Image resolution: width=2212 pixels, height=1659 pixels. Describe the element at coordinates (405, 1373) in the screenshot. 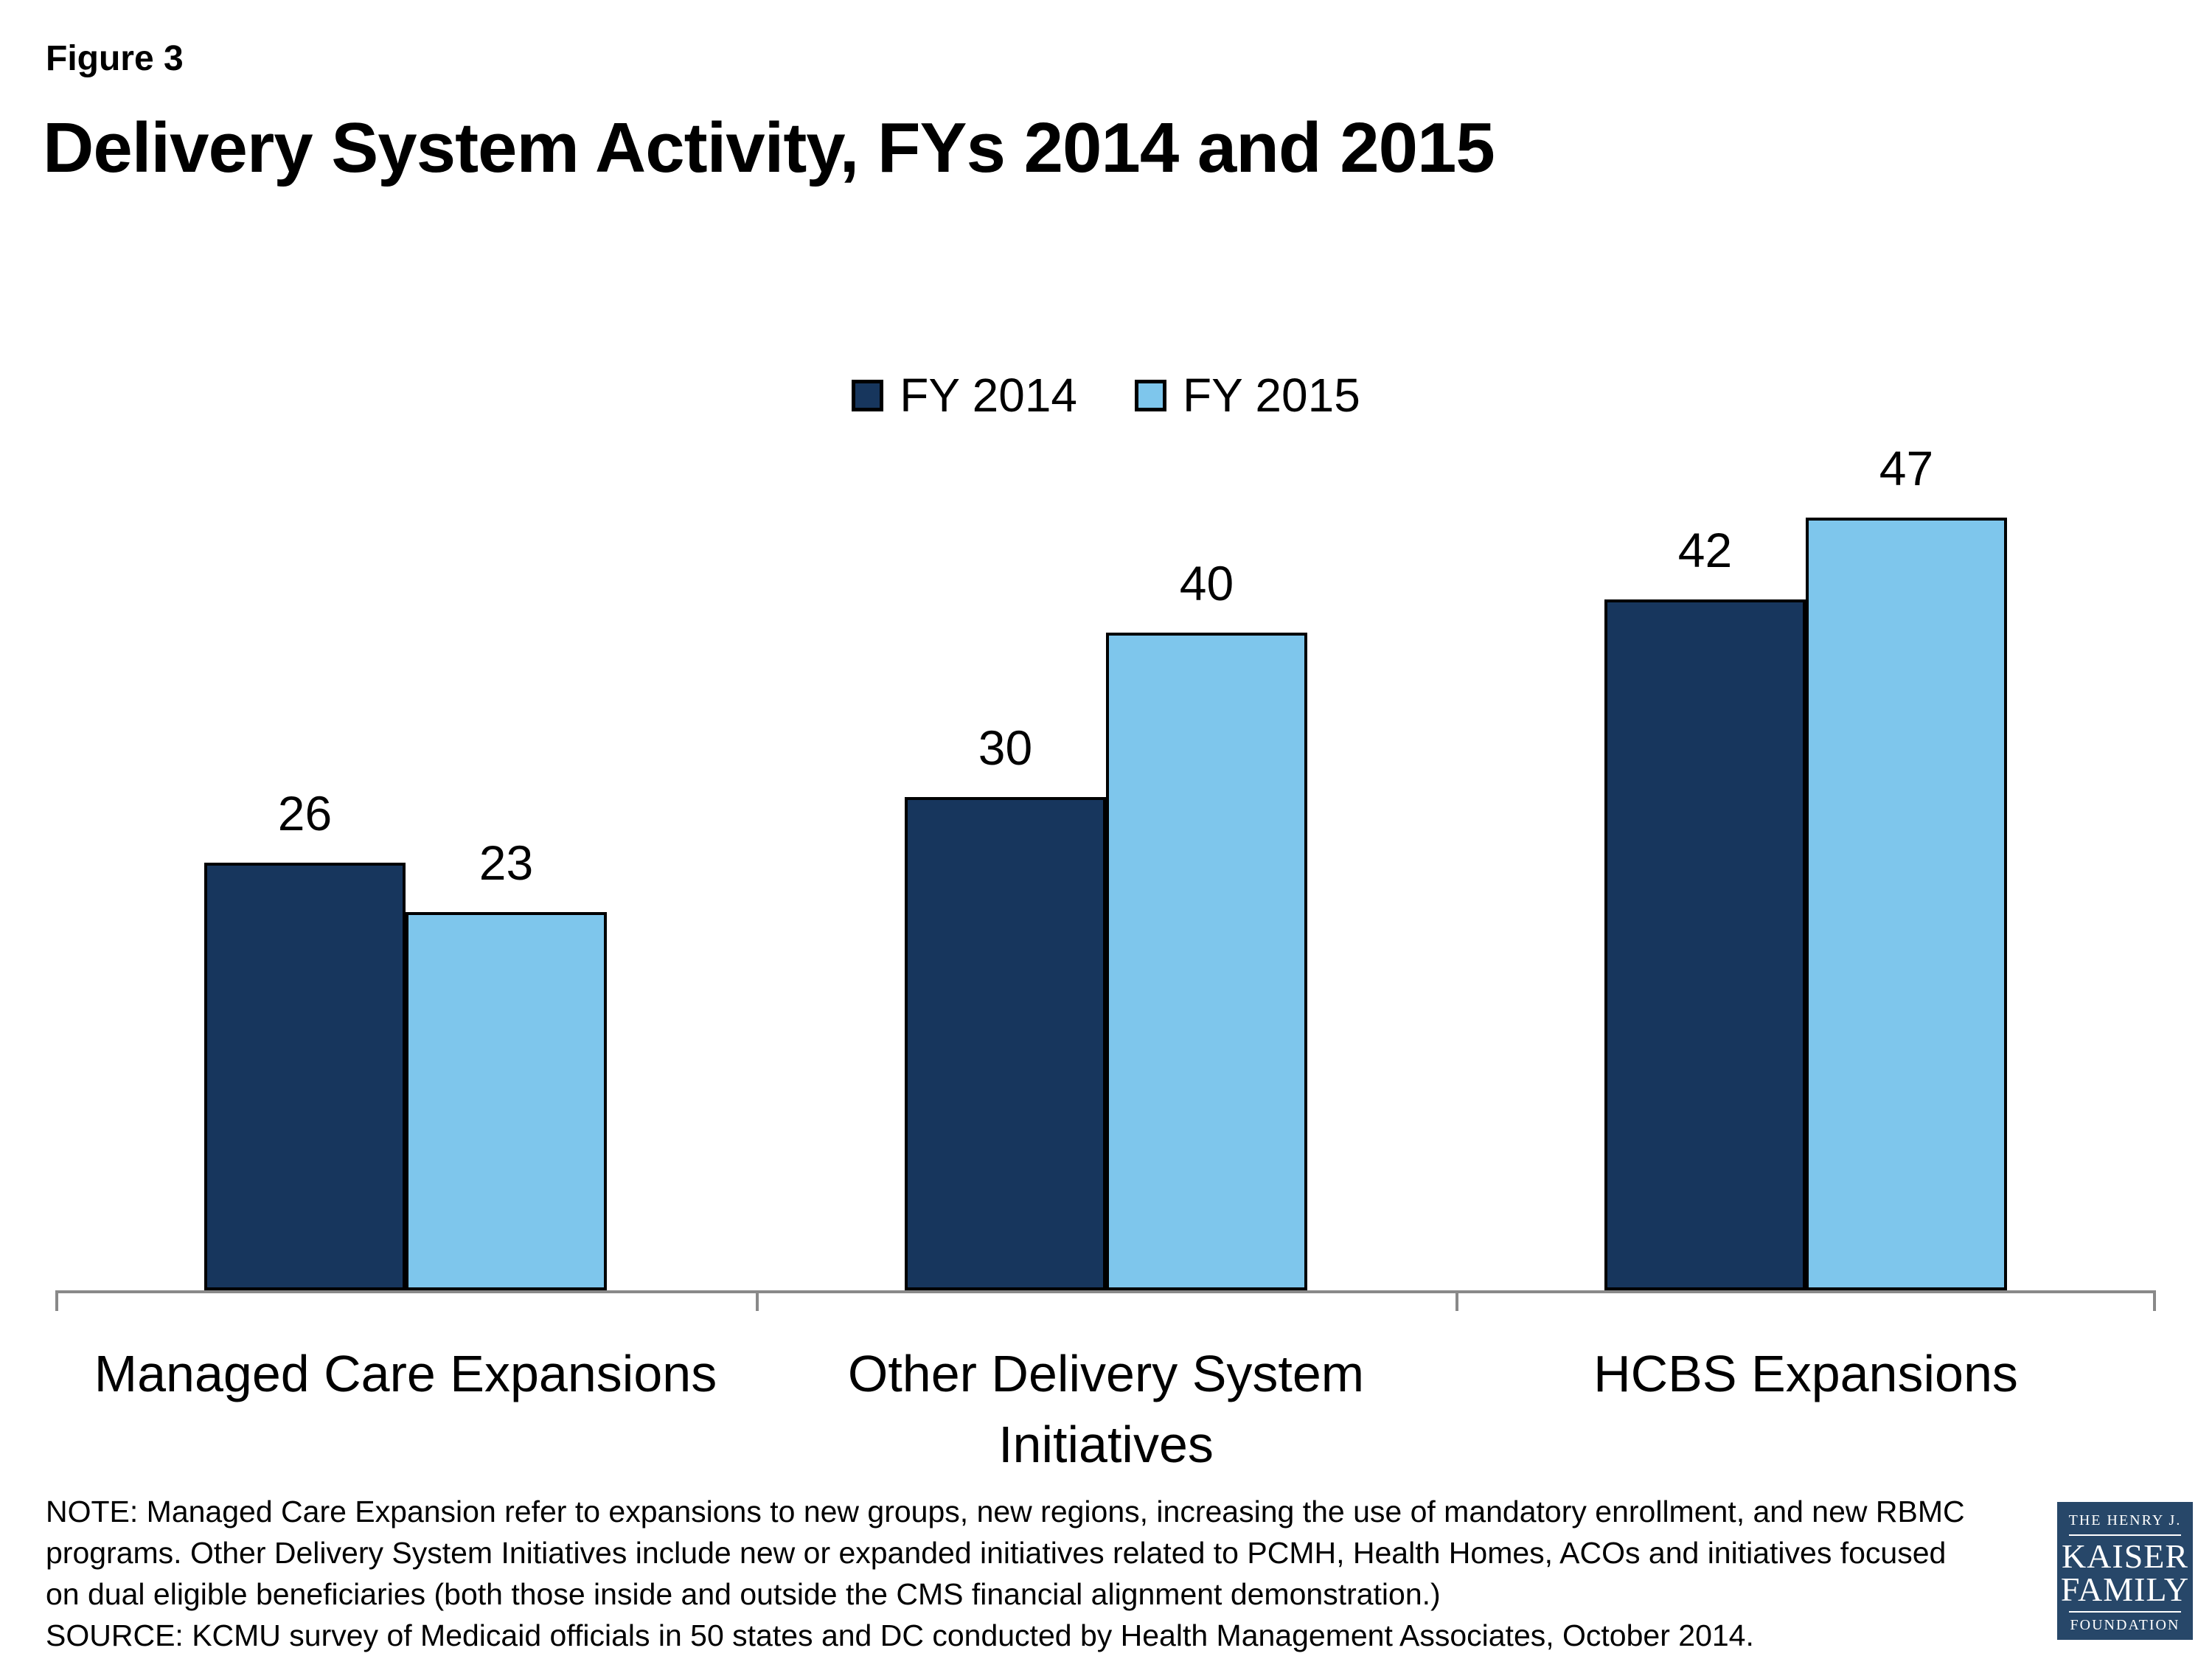

I see `category-label-managed-care-expansions: Managed Care Expansions` at that location.